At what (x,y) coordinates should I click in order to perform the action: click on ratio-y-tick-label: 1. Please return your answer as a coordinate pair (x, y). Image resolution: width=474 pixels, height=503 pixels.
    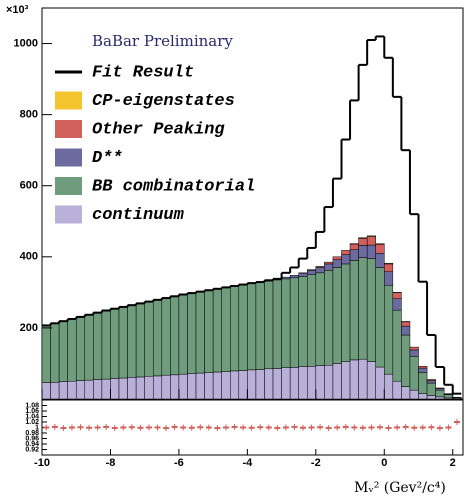
    Looking at the image, I should click on (37, 427).